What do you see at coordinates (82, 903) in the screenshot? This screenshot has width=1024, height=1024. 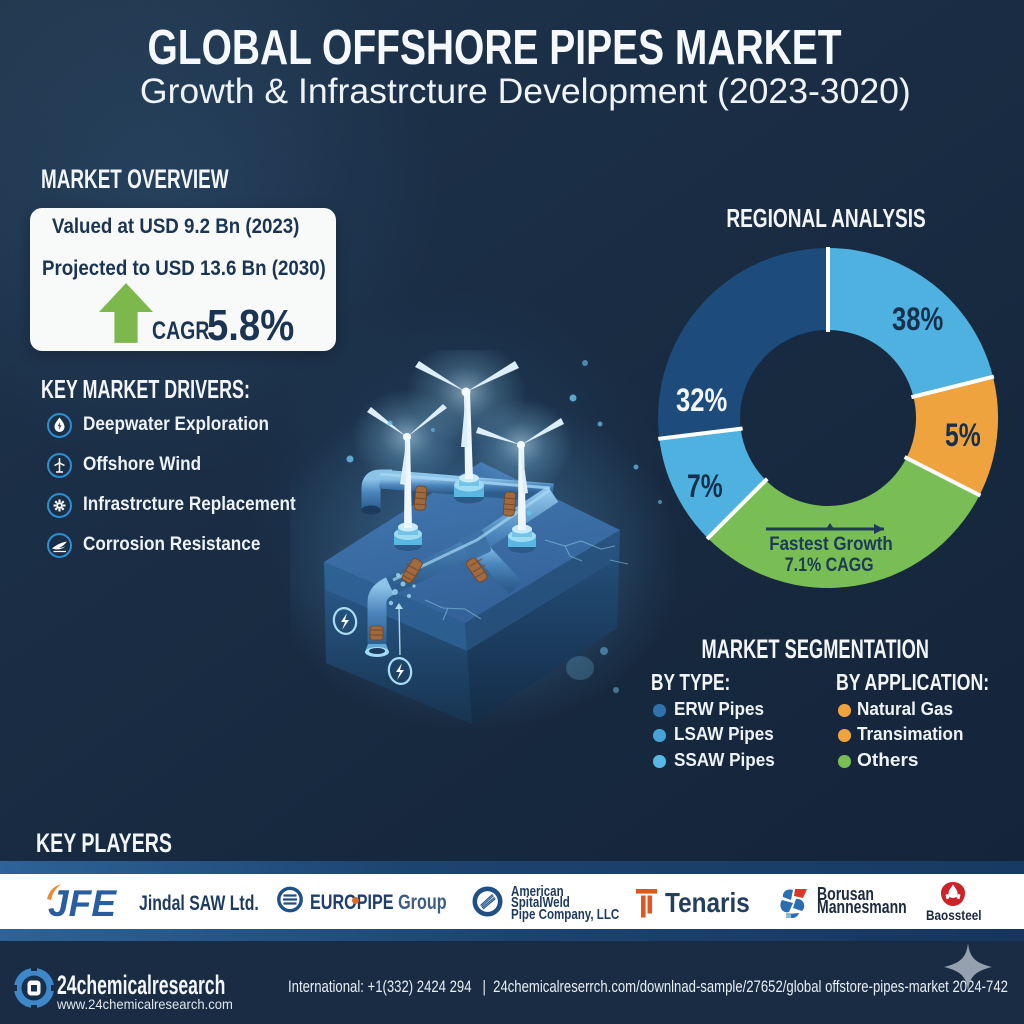 I see `svg-text: JFE` at bounding box center [82, 903].